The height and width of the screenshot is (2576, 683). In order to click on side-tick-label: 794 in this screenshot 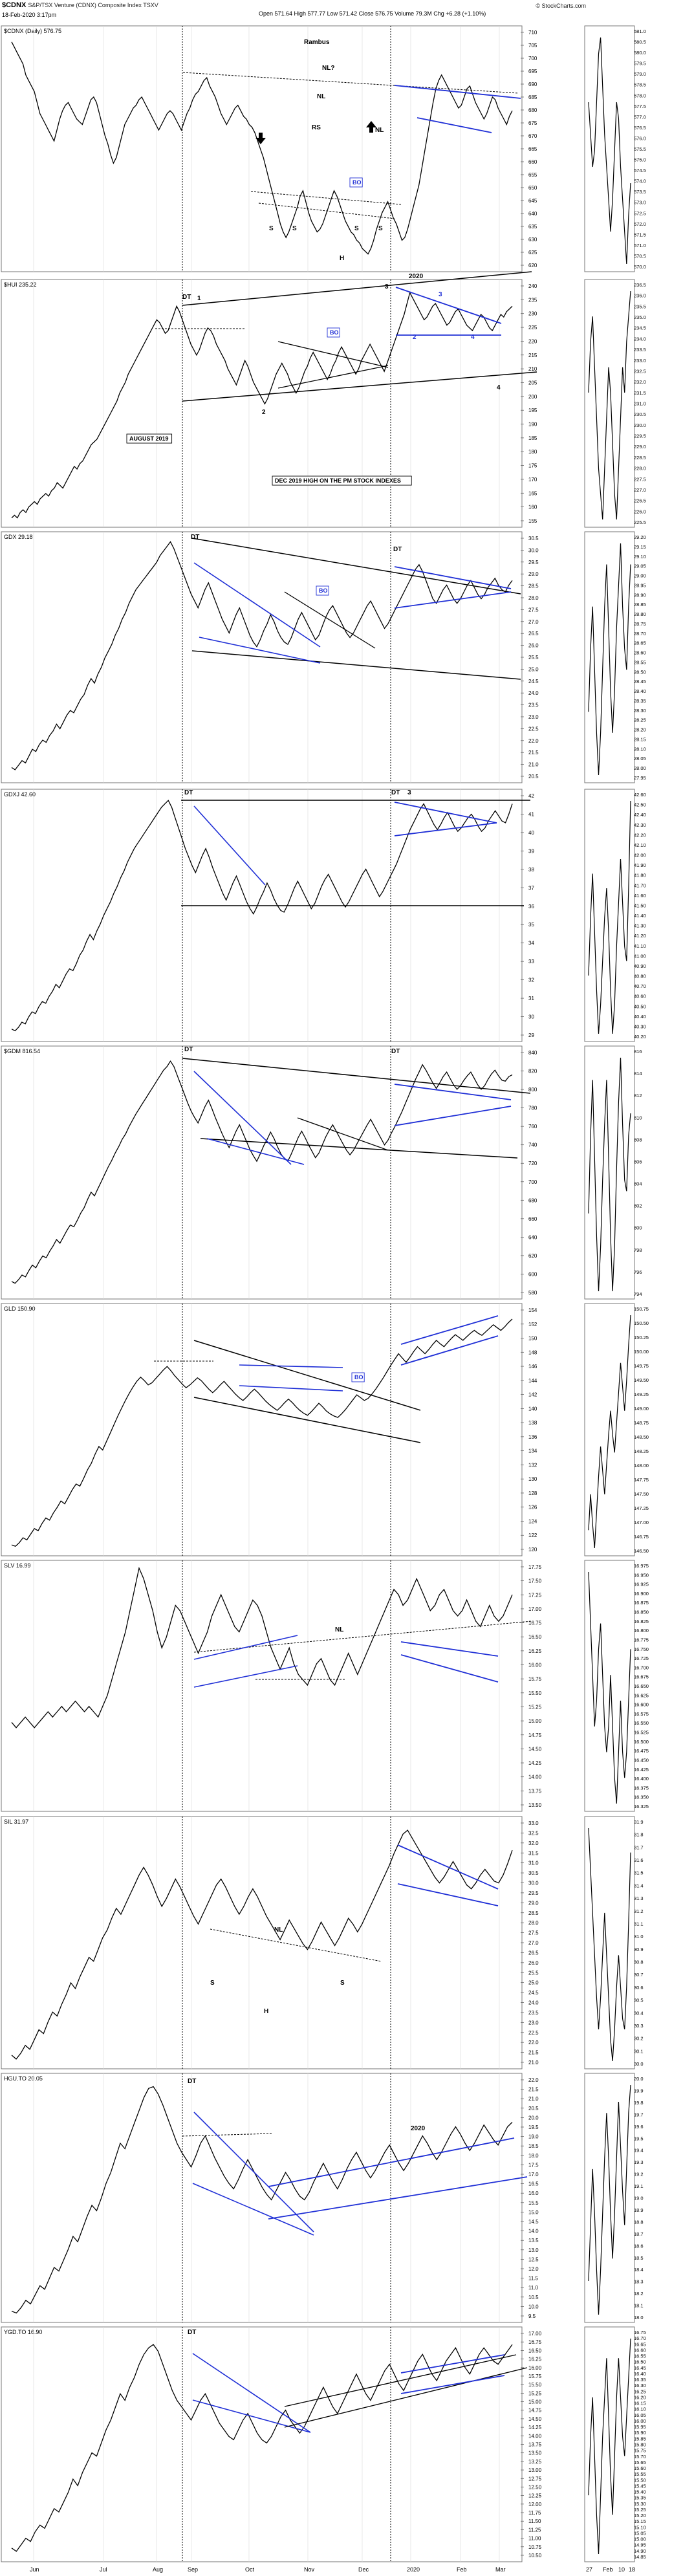, I will do `click(638, 1294)`.